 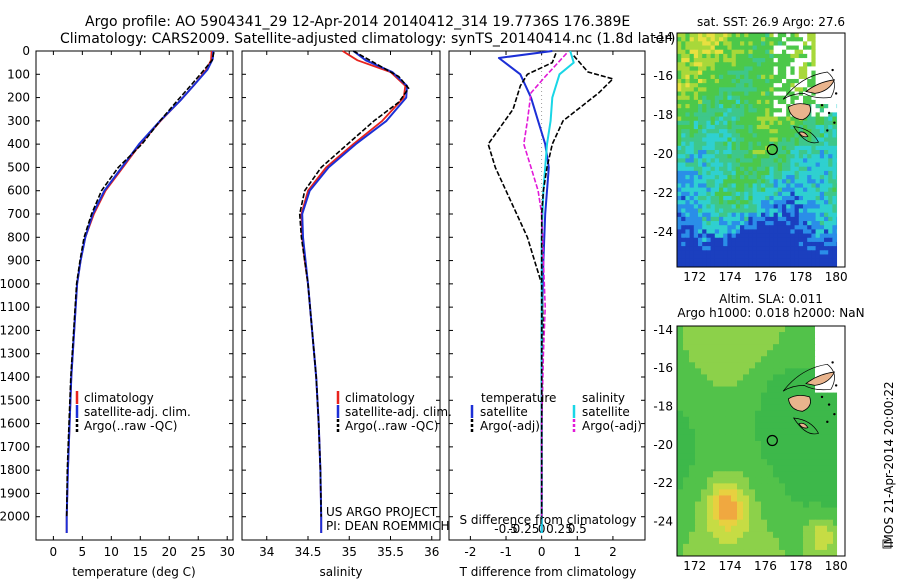 I want to click on map-no-data, so click(x=841, y=150).